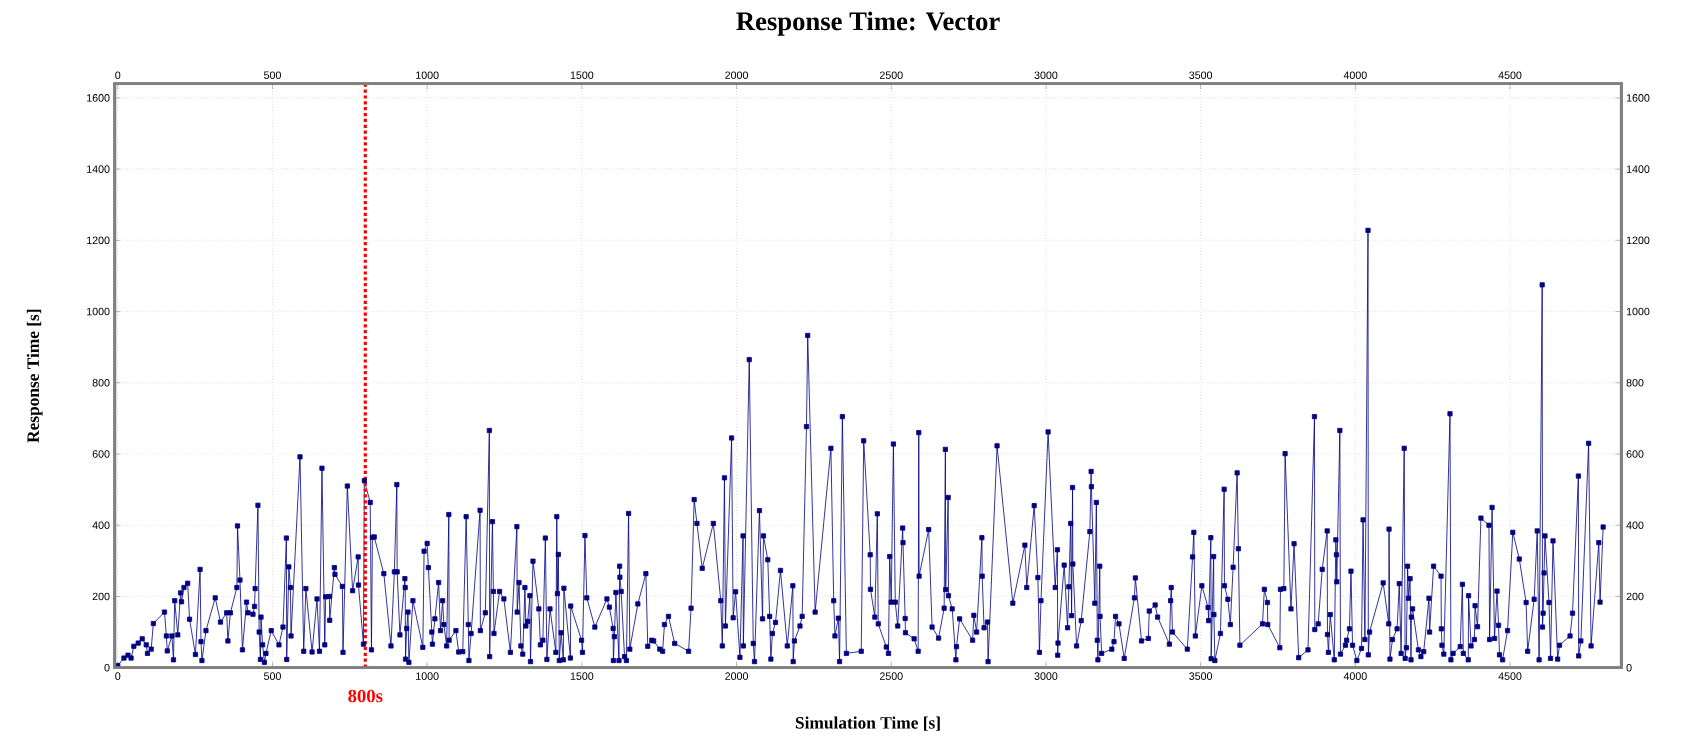 This screenshot has width=1690, height=741. I want to click on y2-tick-label: 800, so click(1635, 383).